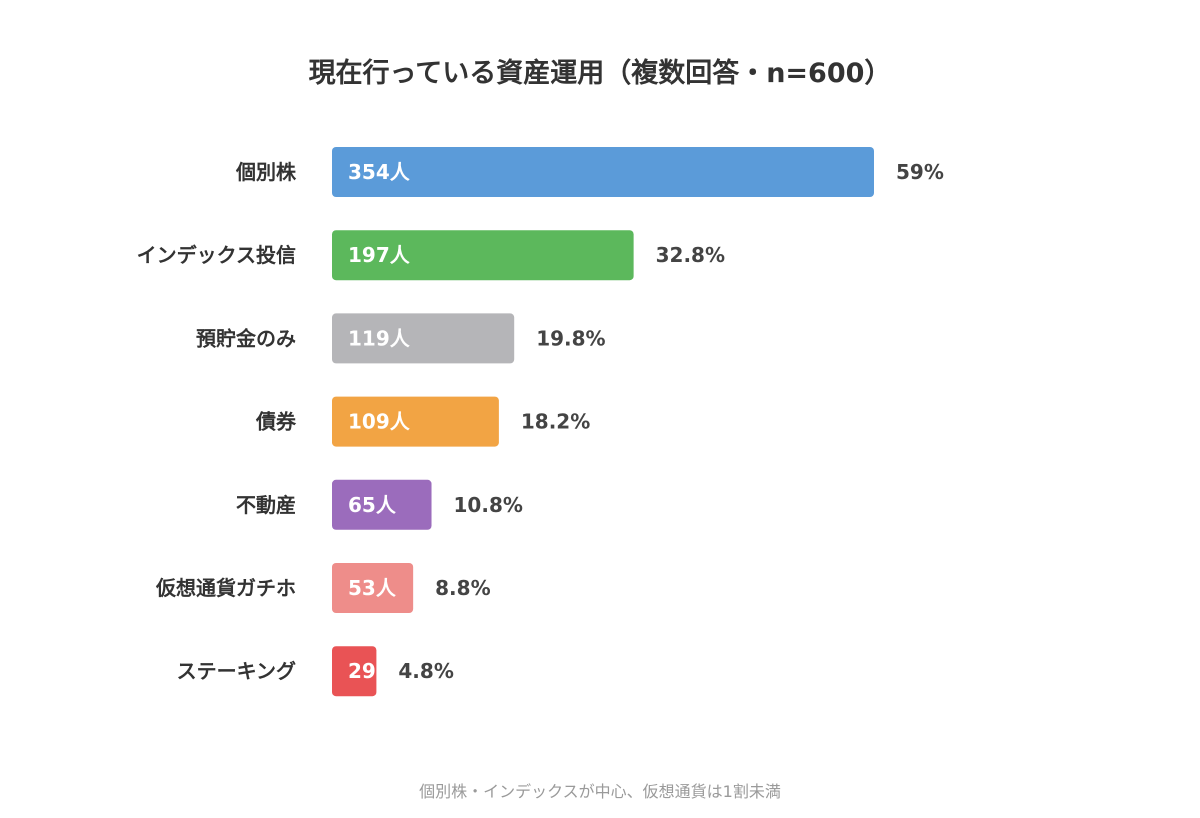 Image resolution: width=1200 pixels, height=818 pixels. Describe the element at coordinates (362, 671) in the screenshot. I see `bar-value-label: 29` at that location.